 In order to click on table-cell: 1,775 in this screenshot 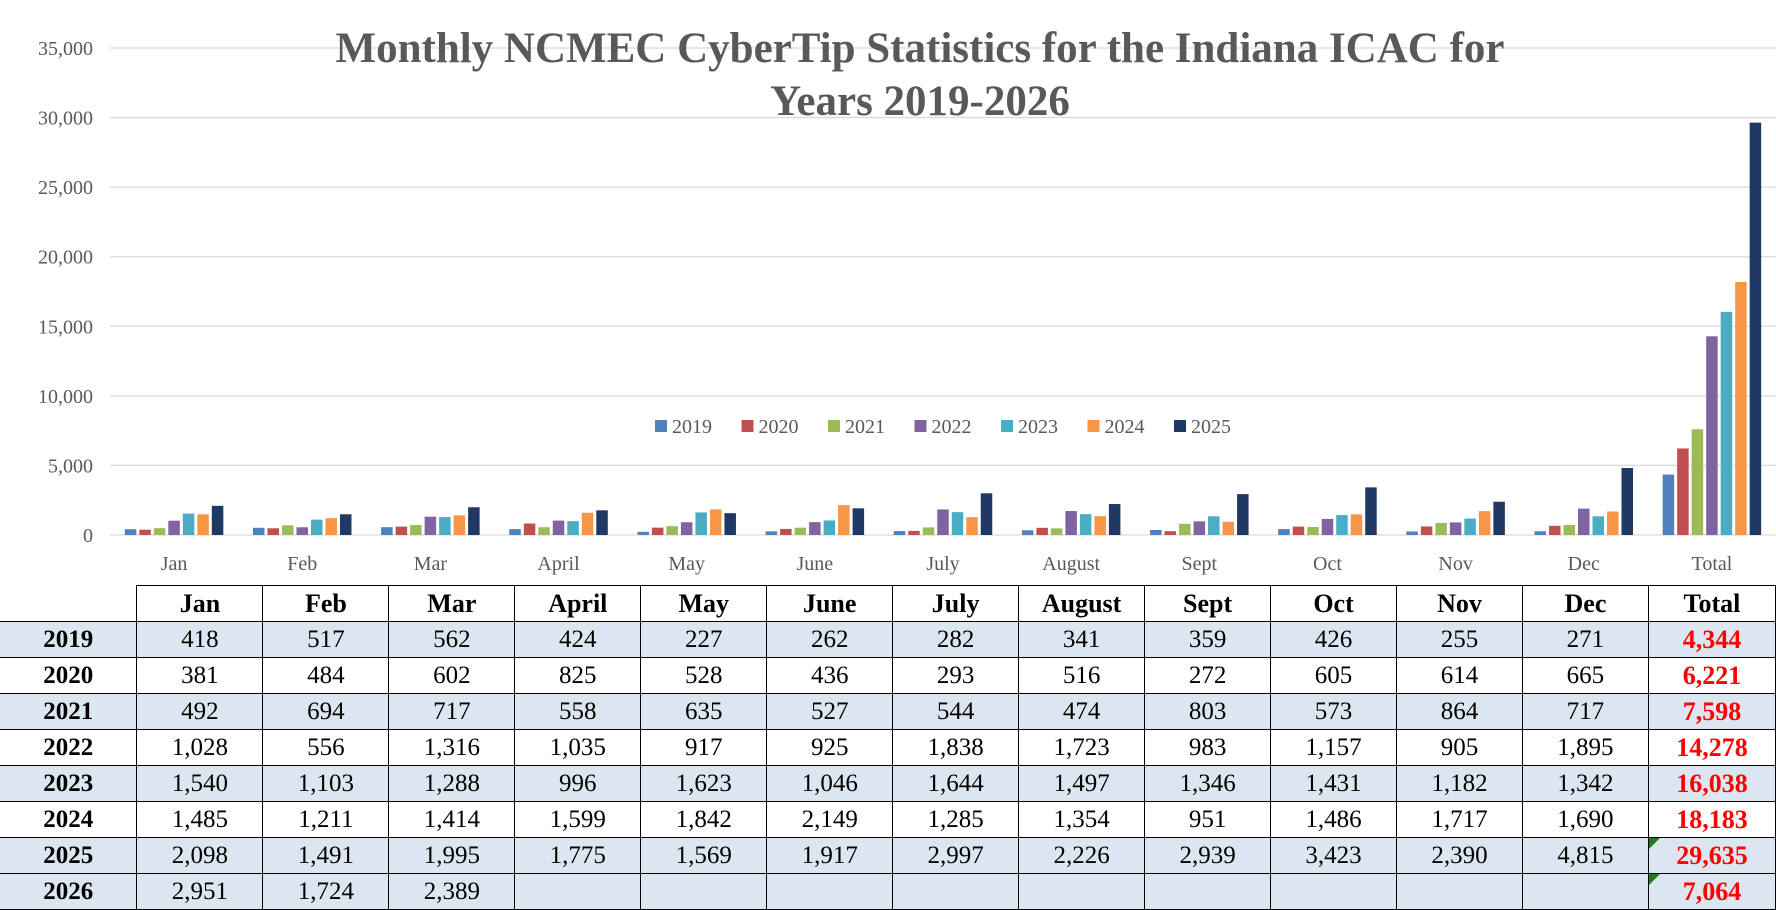, I will do `click(578, 855)`.